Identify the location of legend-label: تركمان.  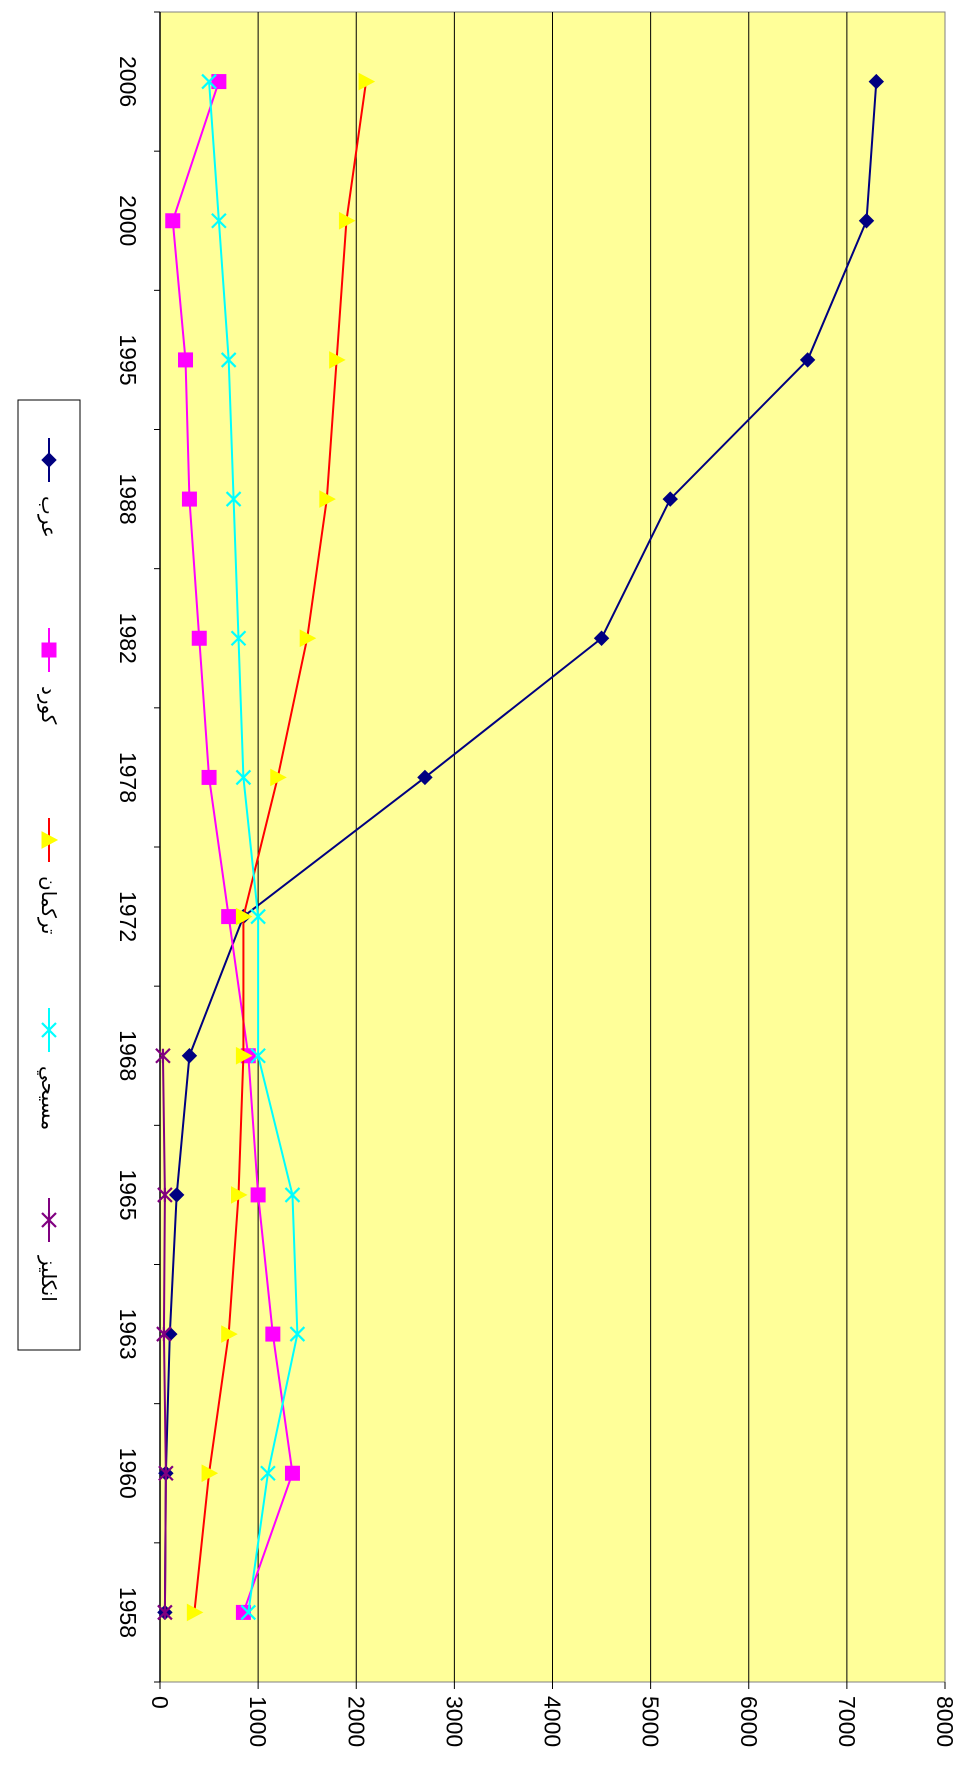
(49, 905).